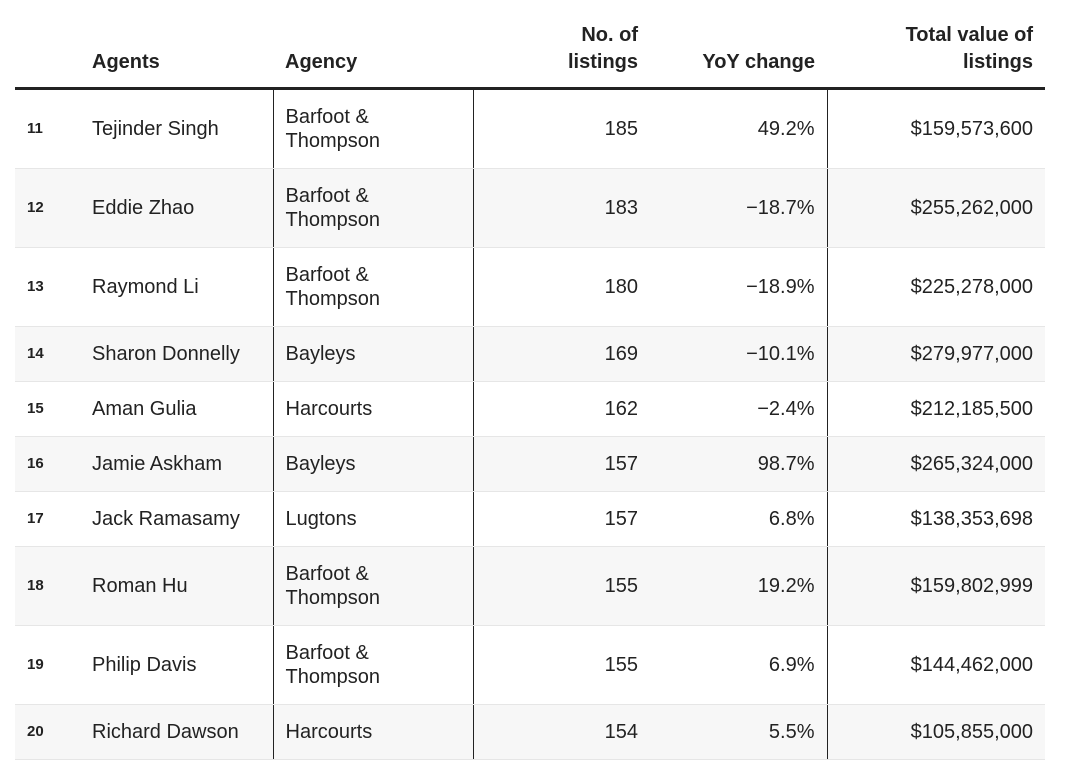 This screenshot has width=1080, height=765. I want to click on header-listings-line1: No. of, so click(609, 35).